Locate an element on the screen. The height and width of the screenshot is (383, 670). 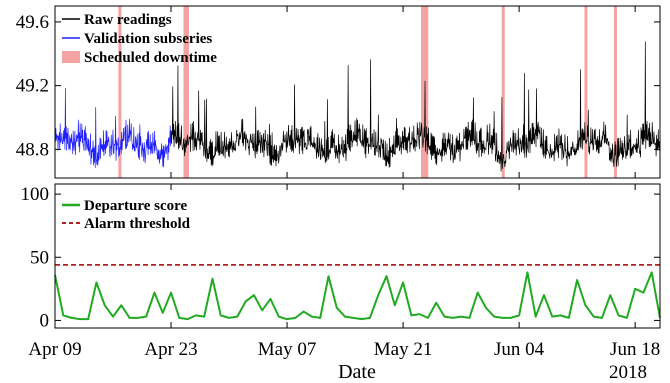
bottom-y-tick-label: 50 is located at coordinates (39, 257).